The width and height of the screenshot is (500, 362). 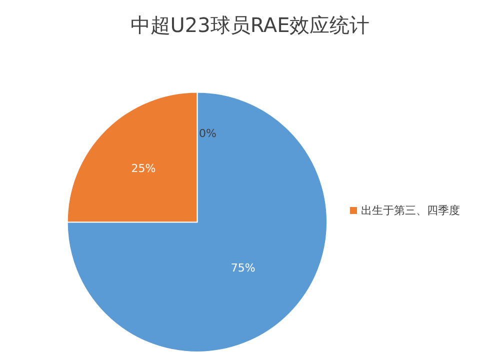 I want to click on data-label: 75%, so click(x=243, y=268).